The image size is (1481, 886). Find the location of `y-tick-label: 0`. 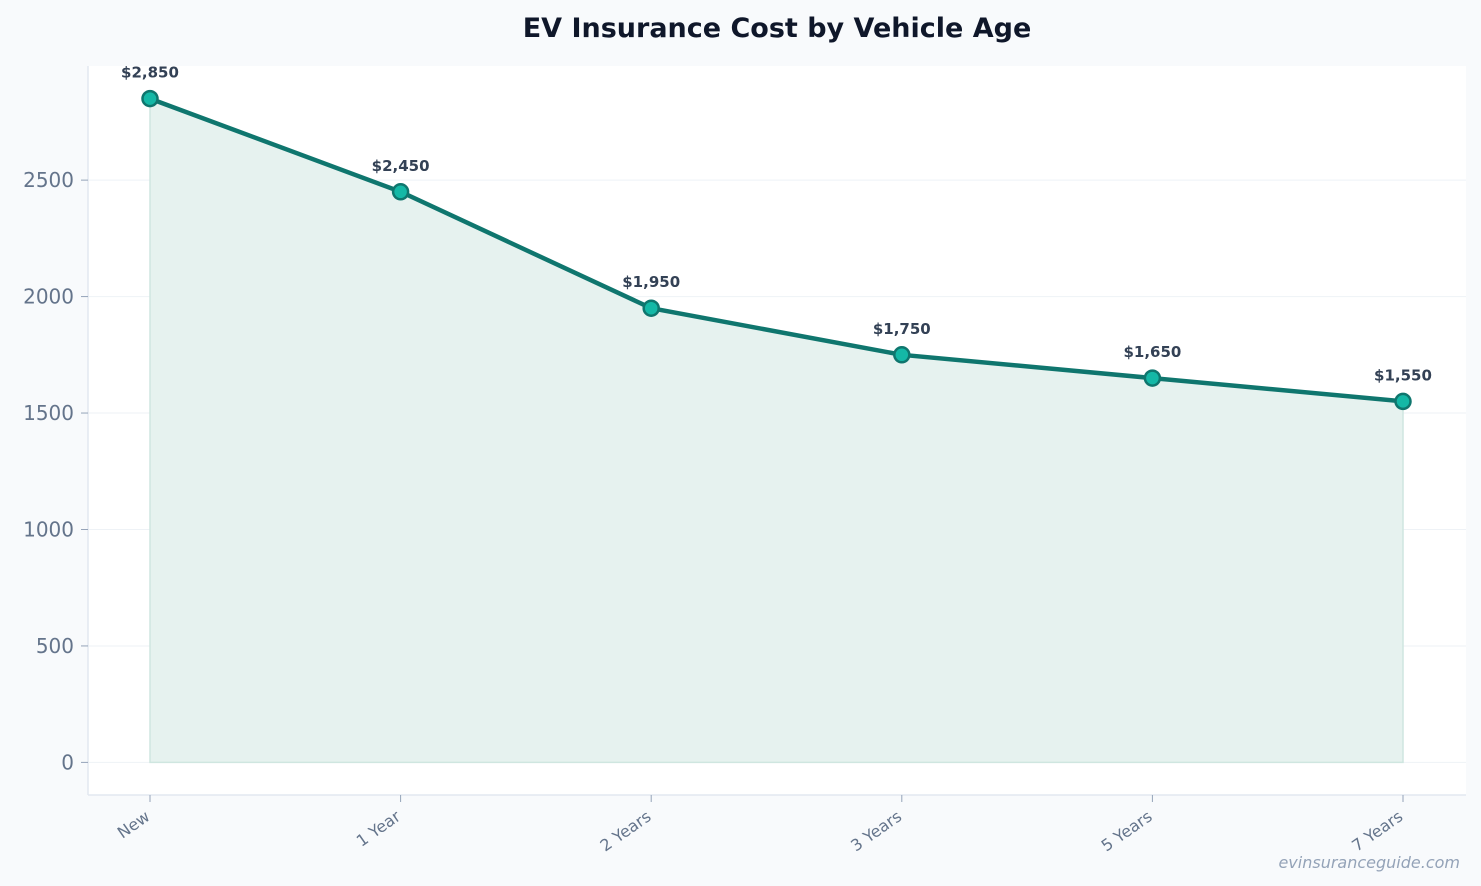

y-tick-label: 0 is located at coordinates (67, 762).